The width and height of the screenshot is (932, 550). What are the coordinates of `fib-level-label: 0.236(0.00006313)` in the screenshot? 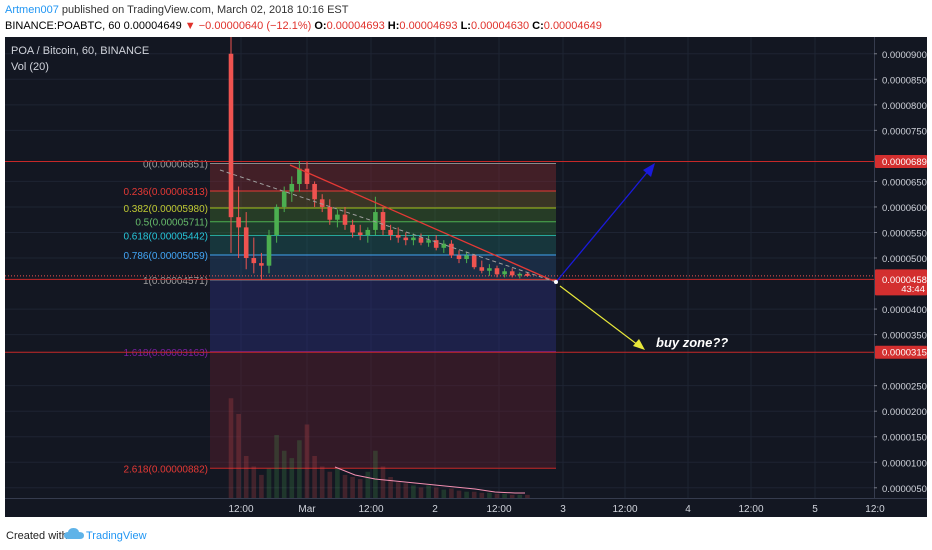 It's located at (165, 192).